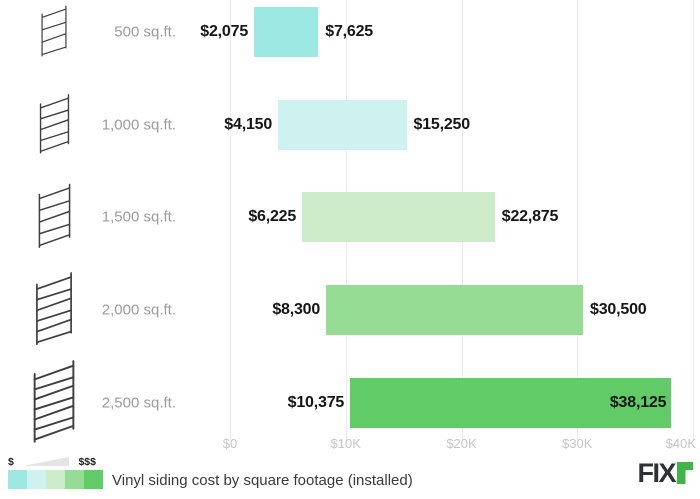  What do you see at coordinates (316, 402) in the screenshot?
I see `min-cost-label: $10,375` at bounding box center [316, 402].